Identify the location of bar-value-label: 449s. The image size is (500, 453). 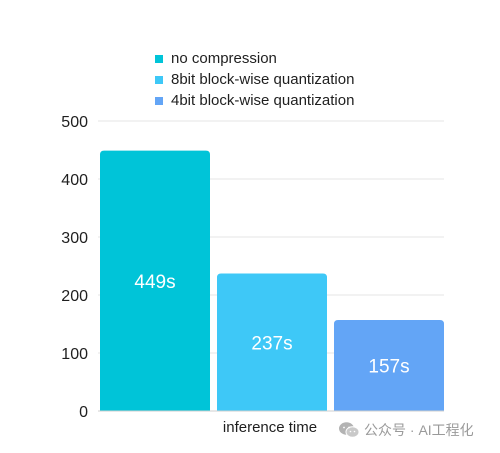
(154, 282).